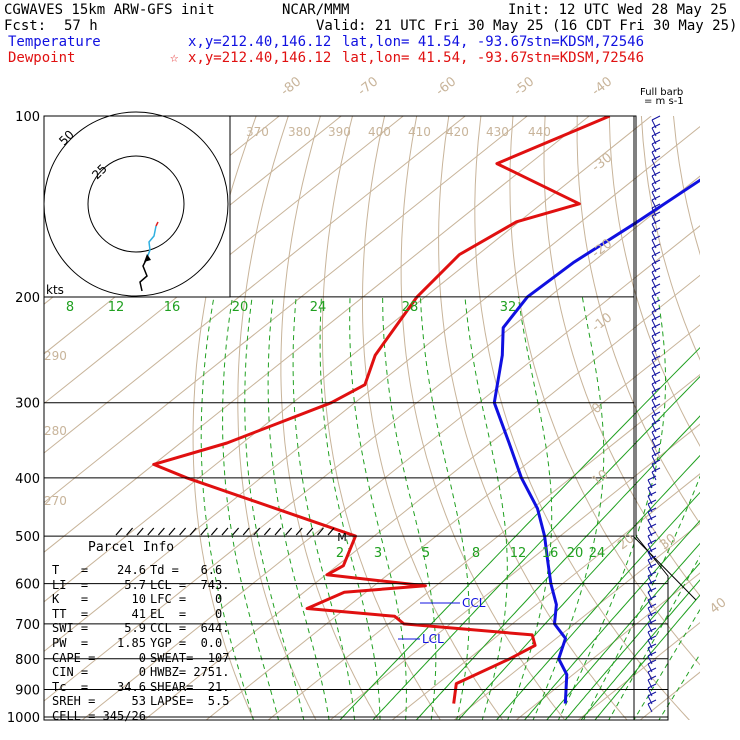  I want to click on mixing-ratio-label: 24, so click(318, 307).